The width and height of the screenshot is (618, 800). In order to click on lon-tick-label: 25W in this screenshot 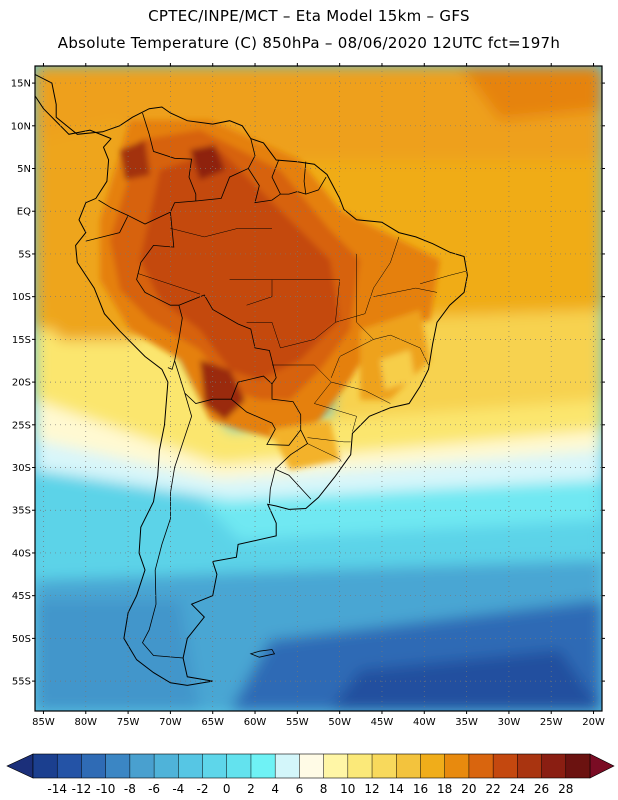, I will do `click(551, 722)`.